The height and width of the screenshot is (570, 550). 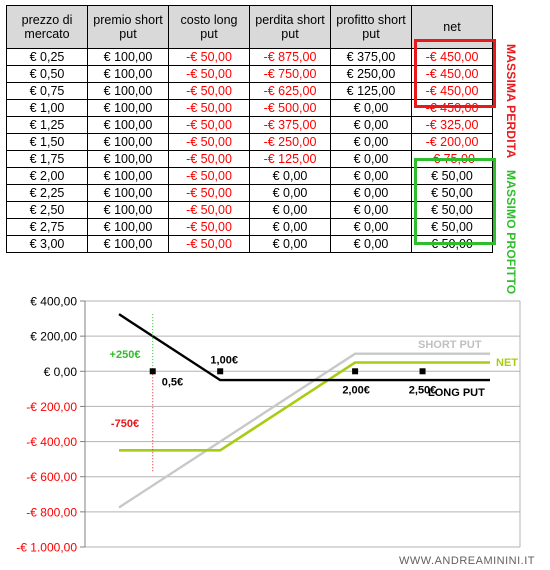 What do you see at coordinates (51, 442) in the screenshot?
I see `y-tick-label: -€ 400,00` at bounding box center [51, 442].